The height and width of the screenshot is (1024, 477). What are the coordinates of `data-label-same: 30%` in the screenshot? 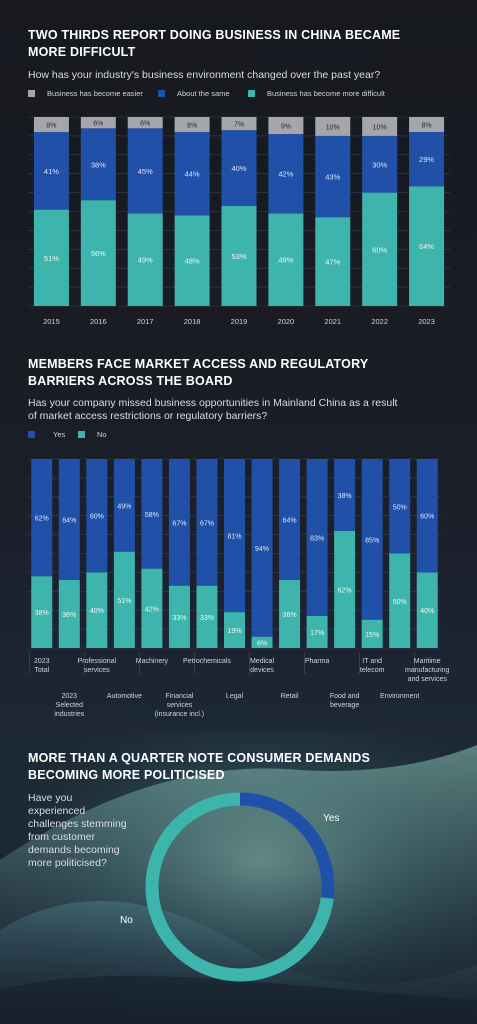 It's located at (379, 164).